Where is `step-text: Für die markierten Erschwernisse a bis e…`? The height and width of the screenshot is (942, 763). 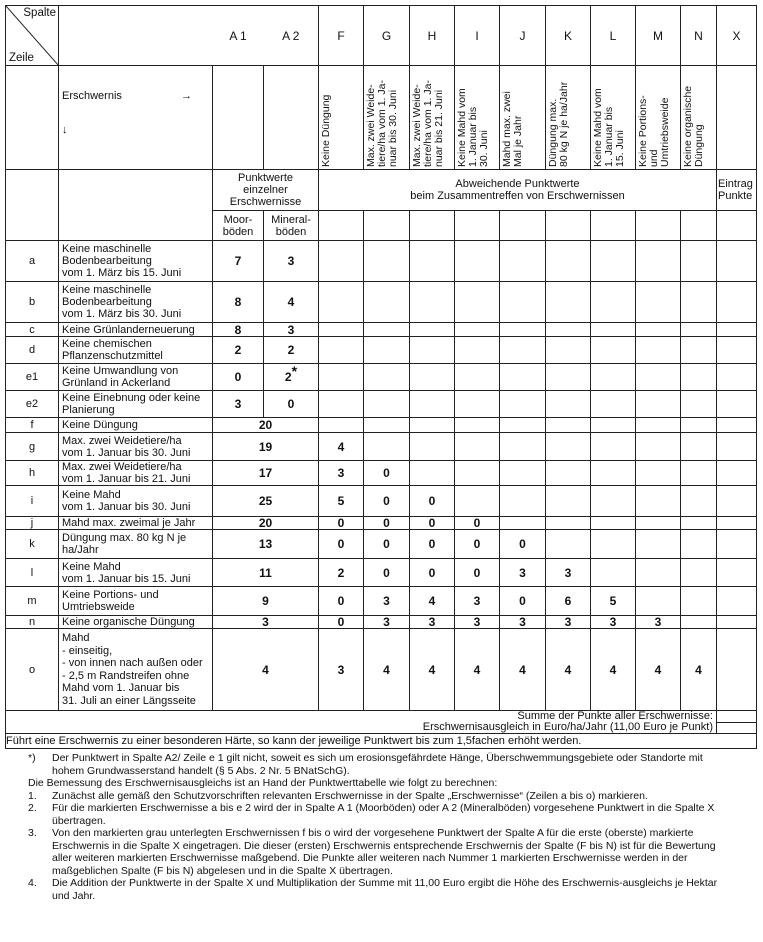
step-text: Für die markierten Erschwernisse a bis e… is located at coordinates (383, 814).